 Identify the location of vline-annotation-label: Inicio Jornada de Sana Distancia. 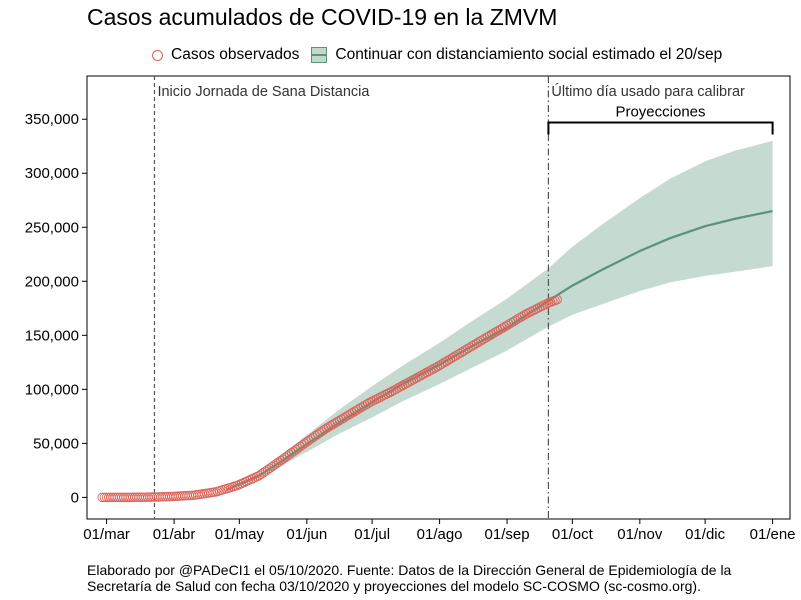
(263, 92).